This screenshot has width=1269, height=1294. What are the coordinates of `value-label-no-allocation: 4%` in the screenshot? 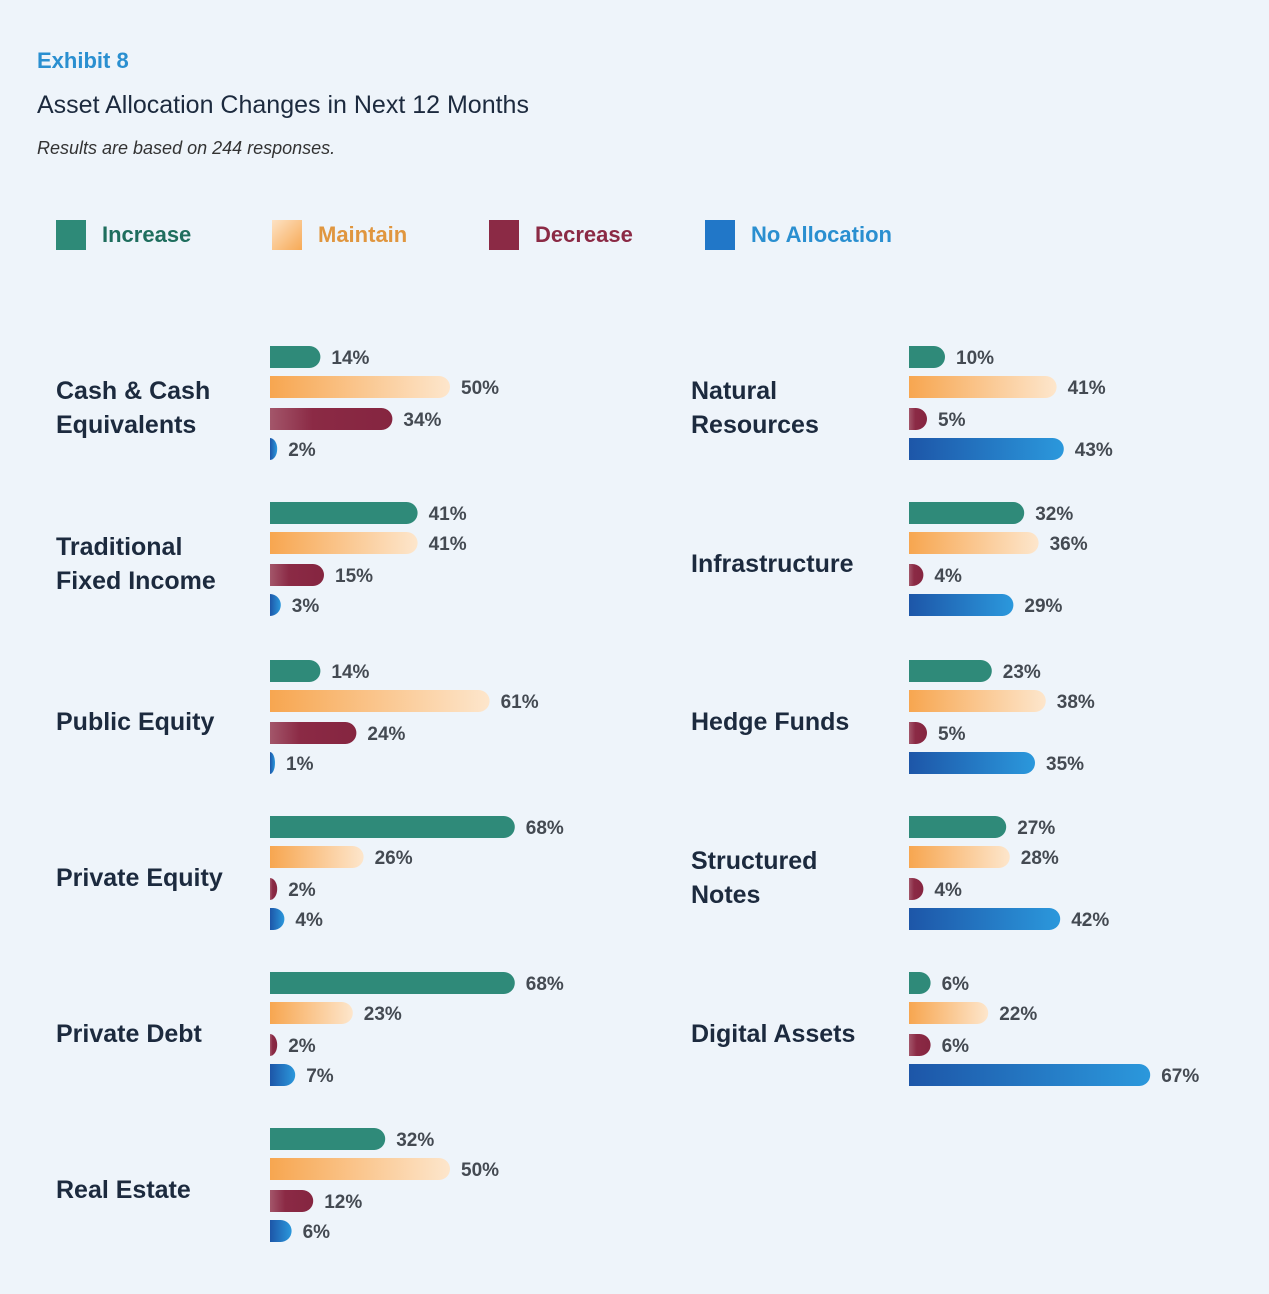 It's located at (309, 920).